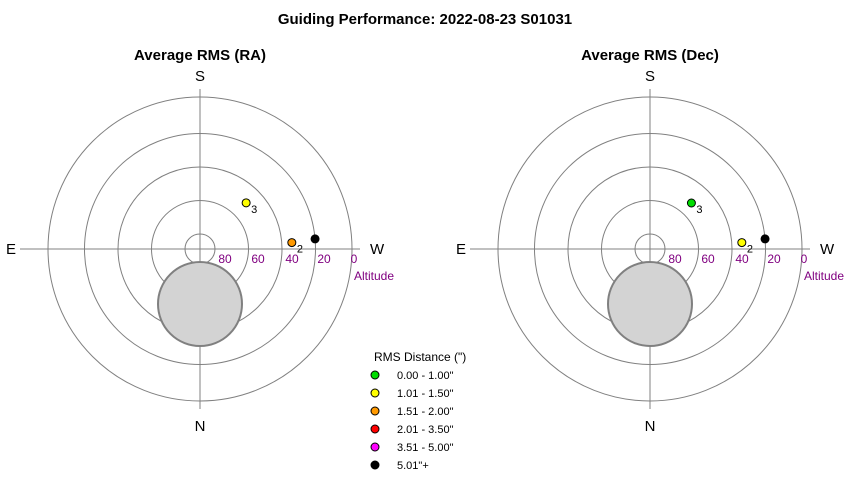  What do you see at coordinates (413, 466) in the screenshot?
I see `legend-label: 5.01"+` at bounding box center [413, 466].